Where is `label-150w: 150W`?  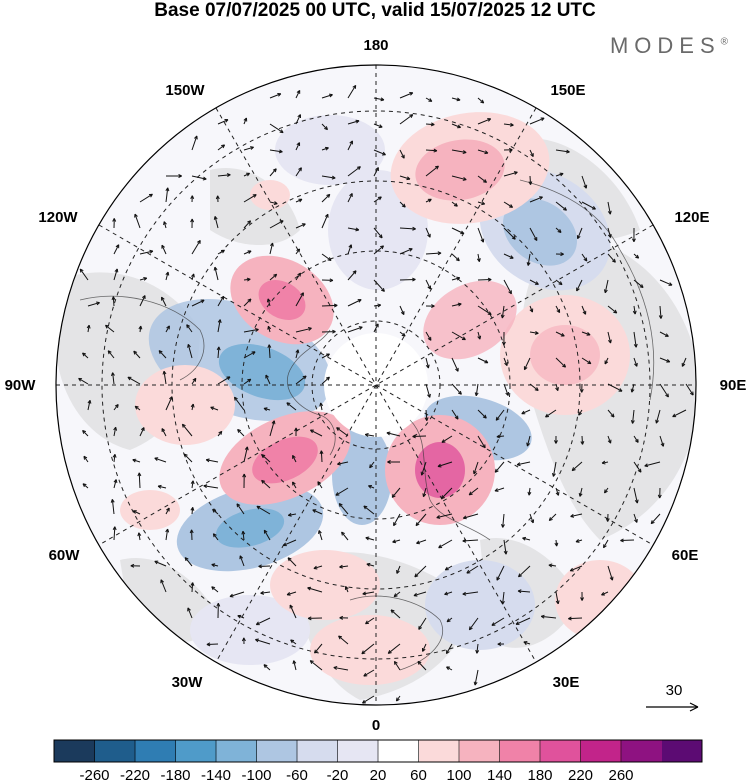 label-150w: 150W is located at coordinates (185, 90).